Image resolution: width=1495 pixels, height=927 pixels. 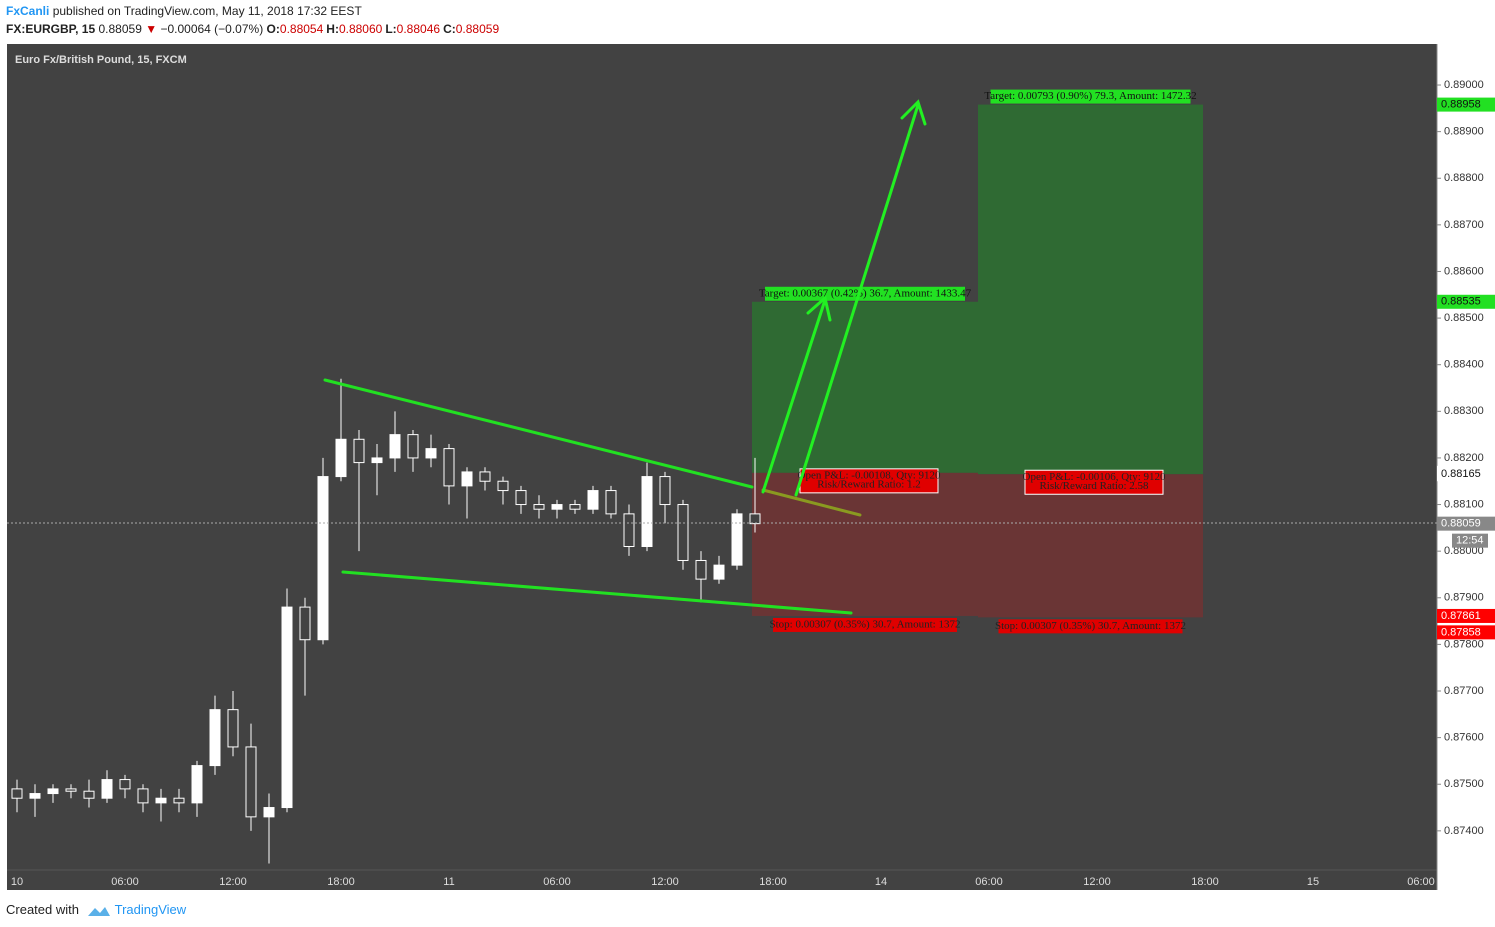 What do you see at coordinates (869, 484) in the screenshot?
I see `ratio-text: Risk/Reward Ratio: 1.2` at bounding box center [869, 484].